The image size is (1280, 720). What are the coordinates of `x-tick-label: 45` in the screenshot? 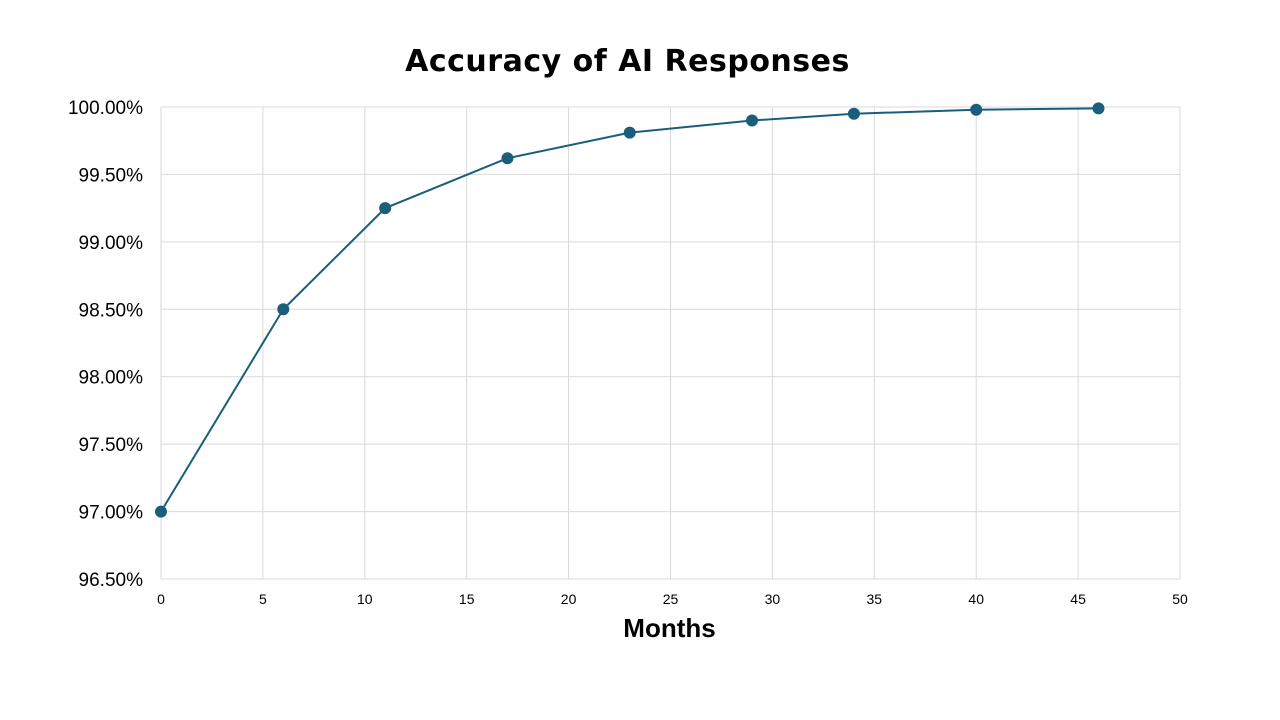 It's located at (1078, 599).